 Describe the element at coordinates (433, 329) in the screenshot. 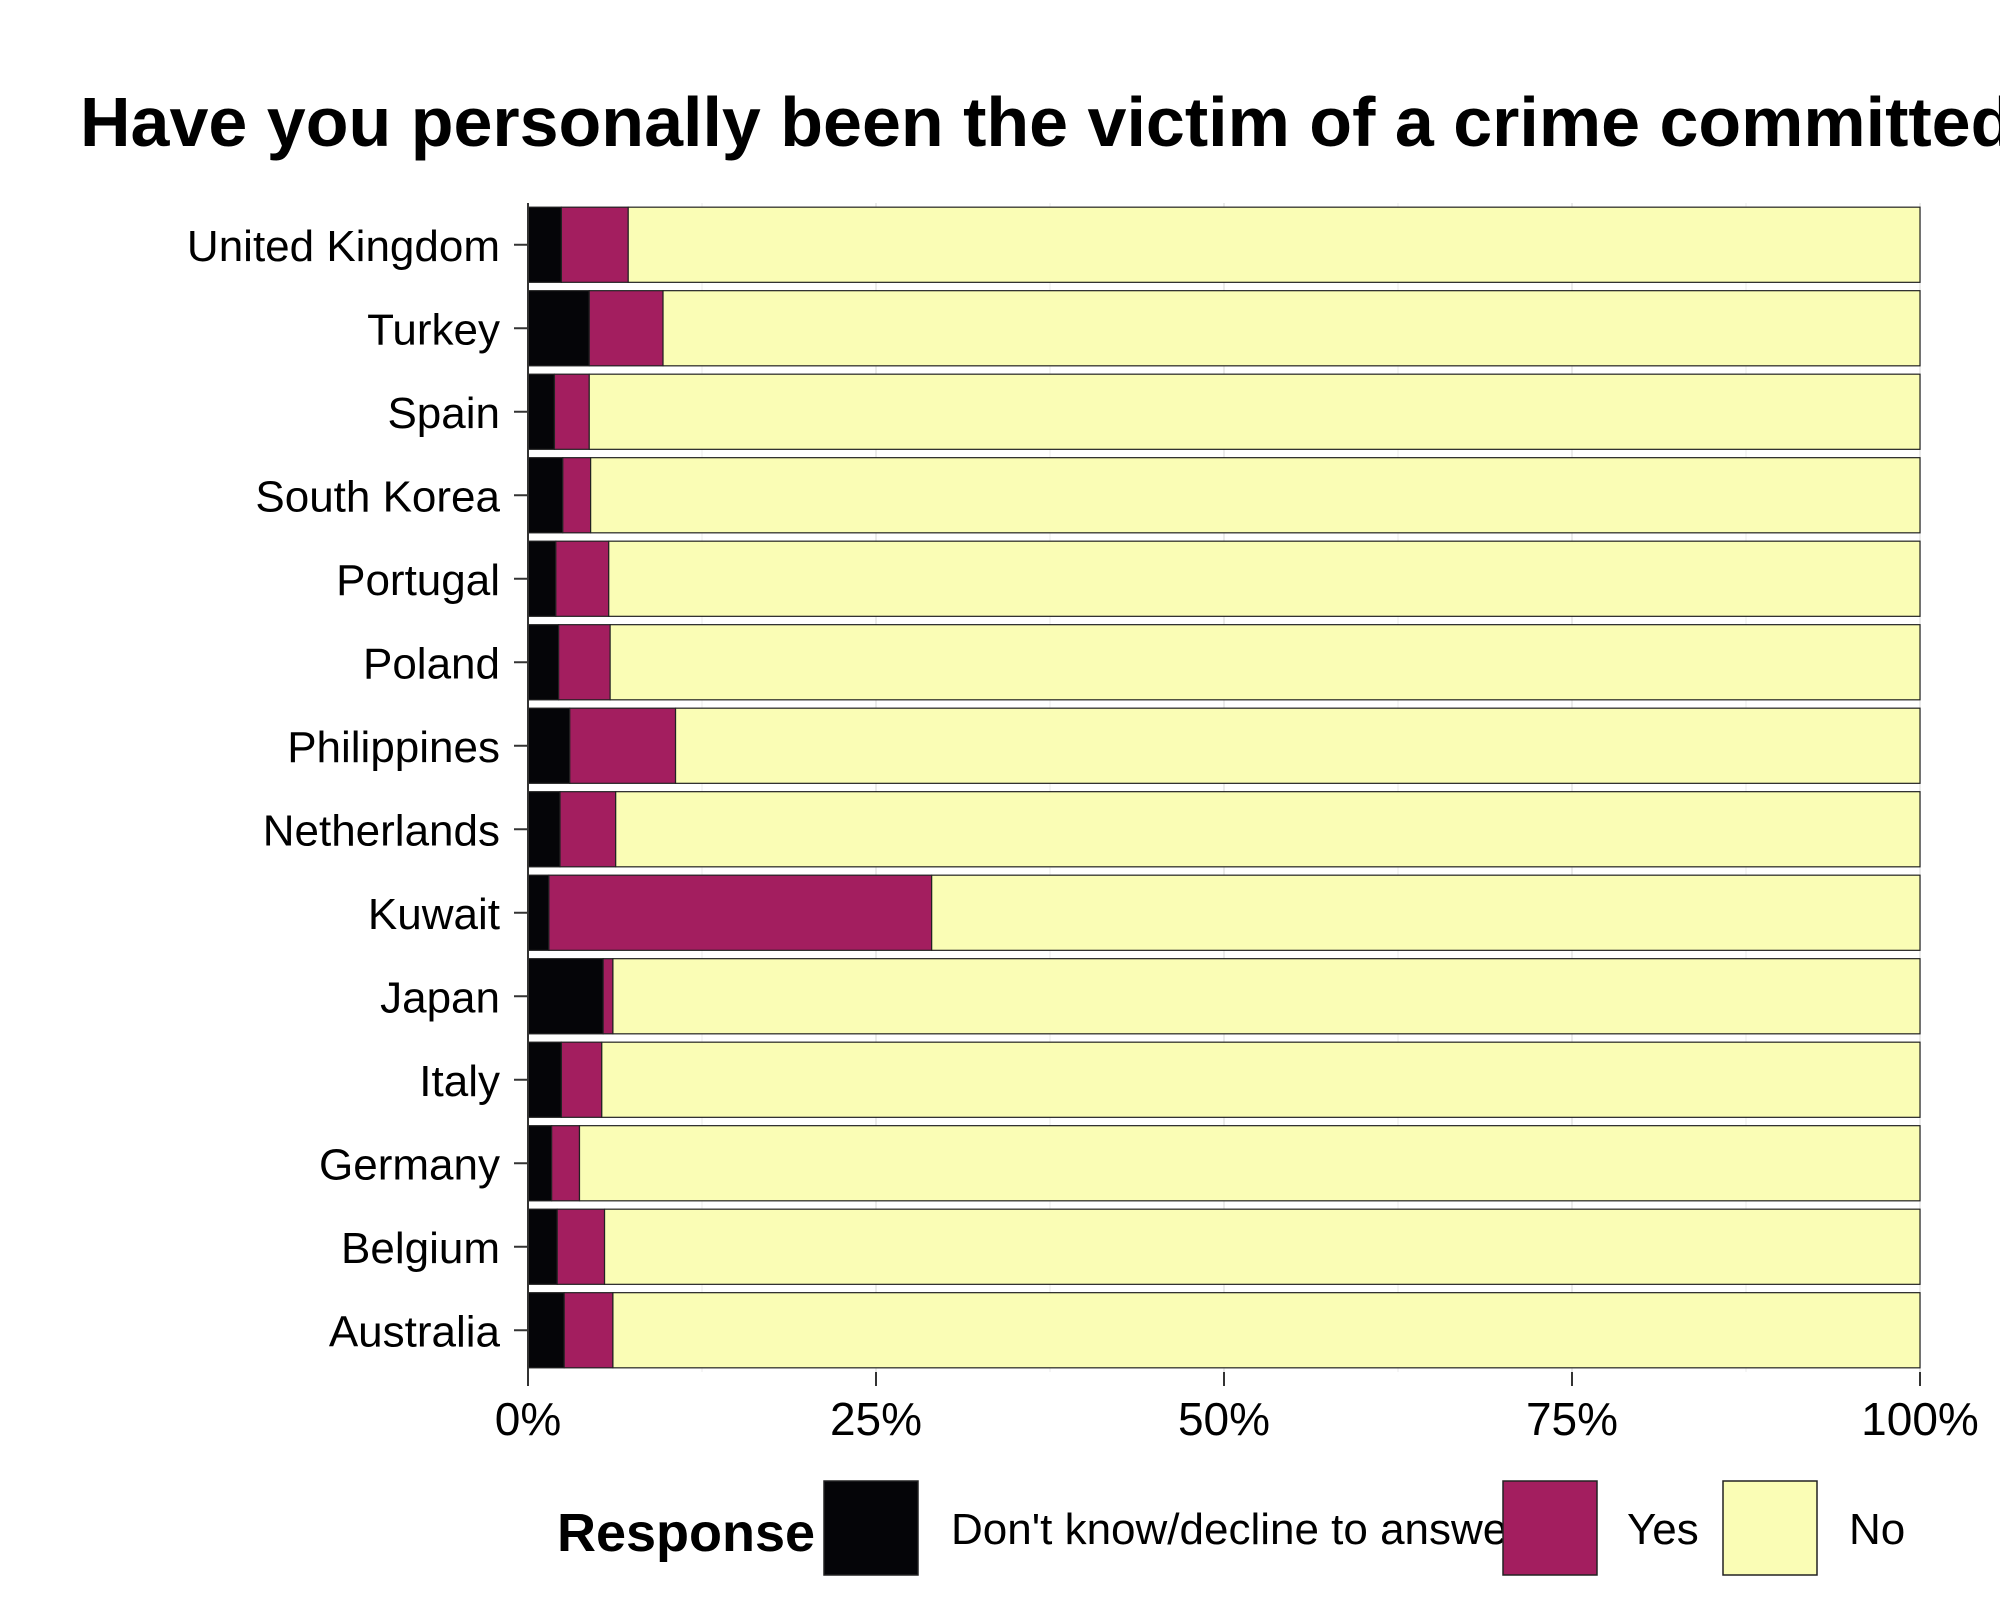

I see `y-tick-label: Turkey` at that location.